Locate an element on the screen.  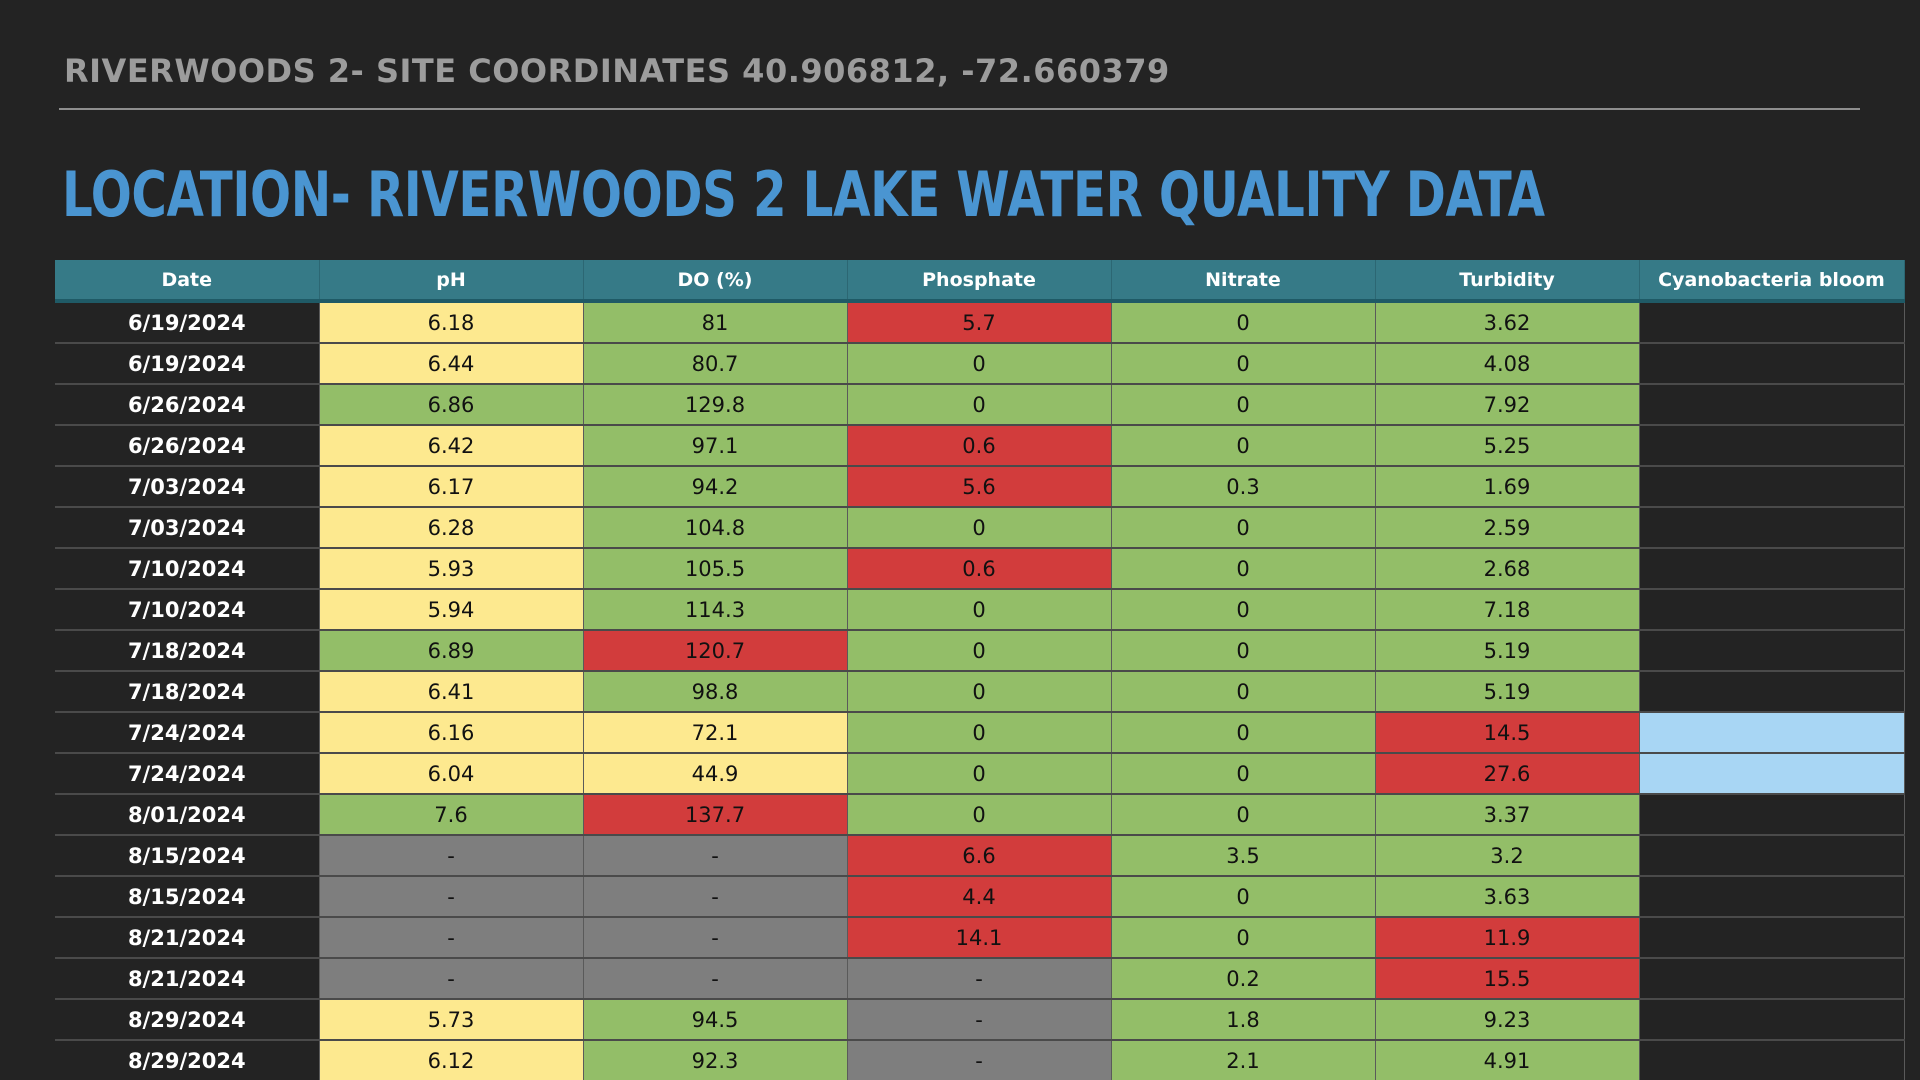
cell-date: 7/10/2024 is located at coordinates (187, 568).